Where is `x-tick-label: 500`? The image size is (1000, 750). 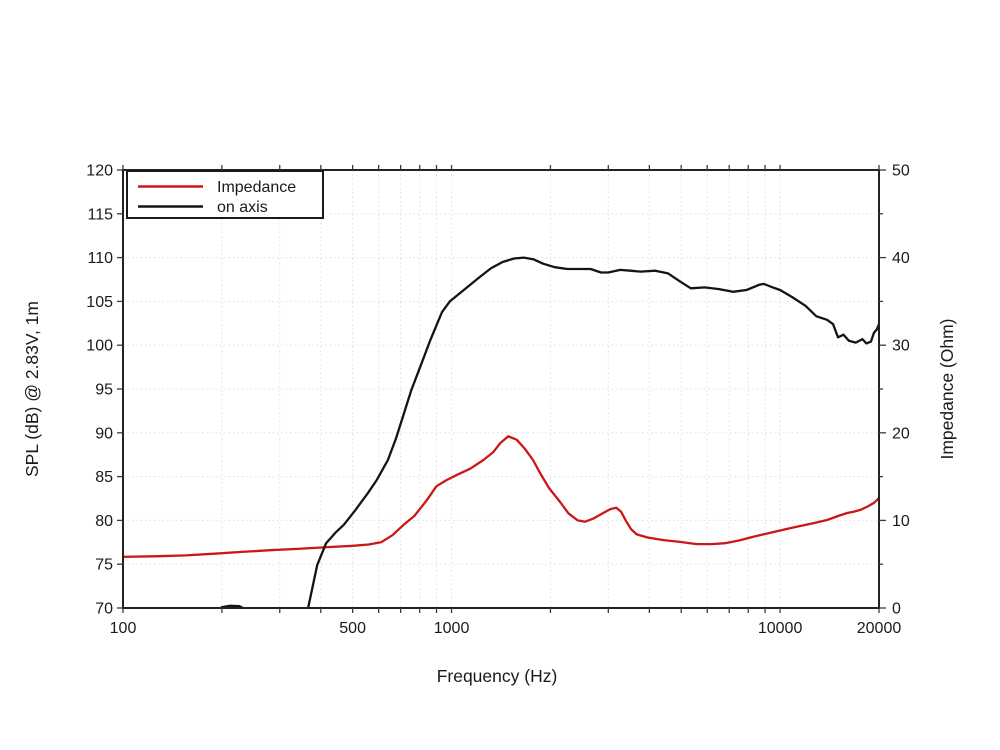 x-tick-label: 500 is located at coordinates (352, 628).